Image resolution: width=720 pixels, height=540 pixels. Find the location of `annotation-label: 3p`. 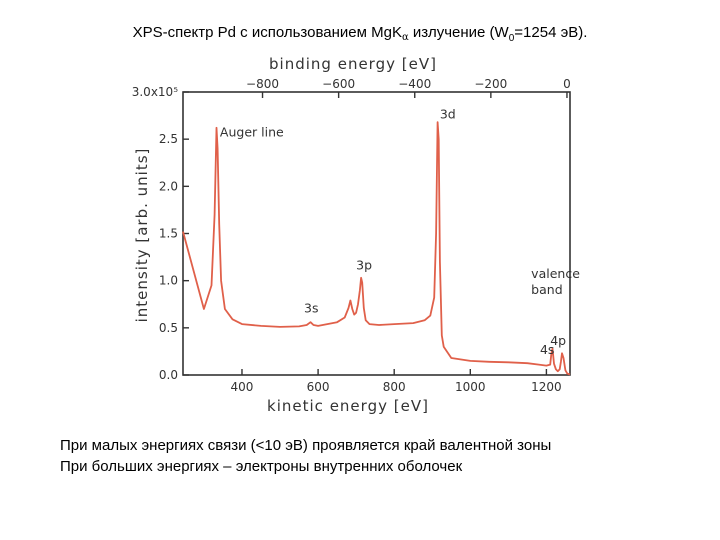

annotation-label: 3p is located at coordinates (364, 264).